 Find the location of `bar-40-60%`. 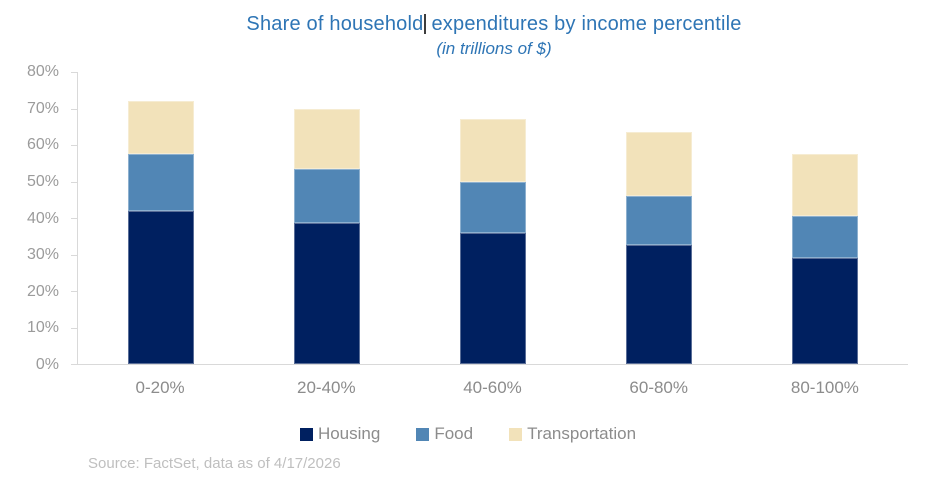

bar-40-60% is located at coordinates (493, 218).